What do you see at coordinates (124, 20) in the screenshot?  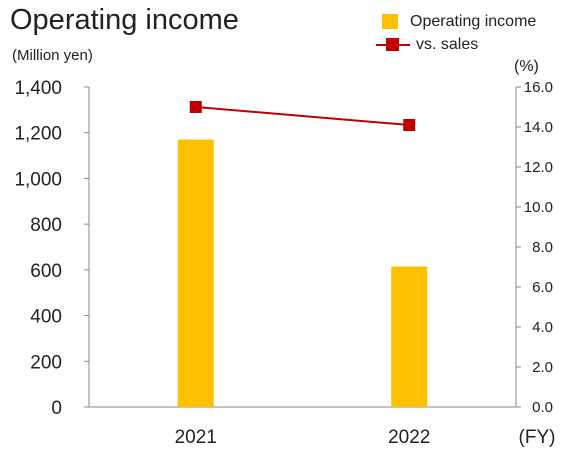 I see `chart-title: Operating income` at bounding box center [124, 20].